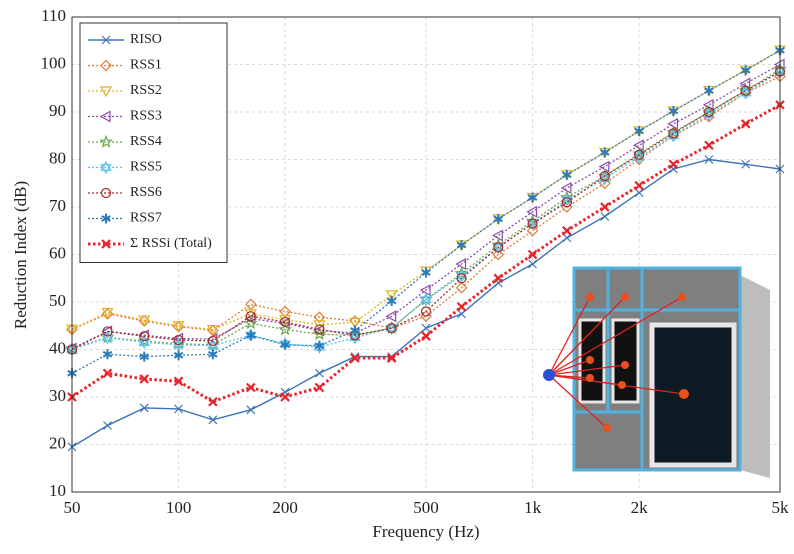  I want to click on y-tick-label: 100, so click(54, 62).